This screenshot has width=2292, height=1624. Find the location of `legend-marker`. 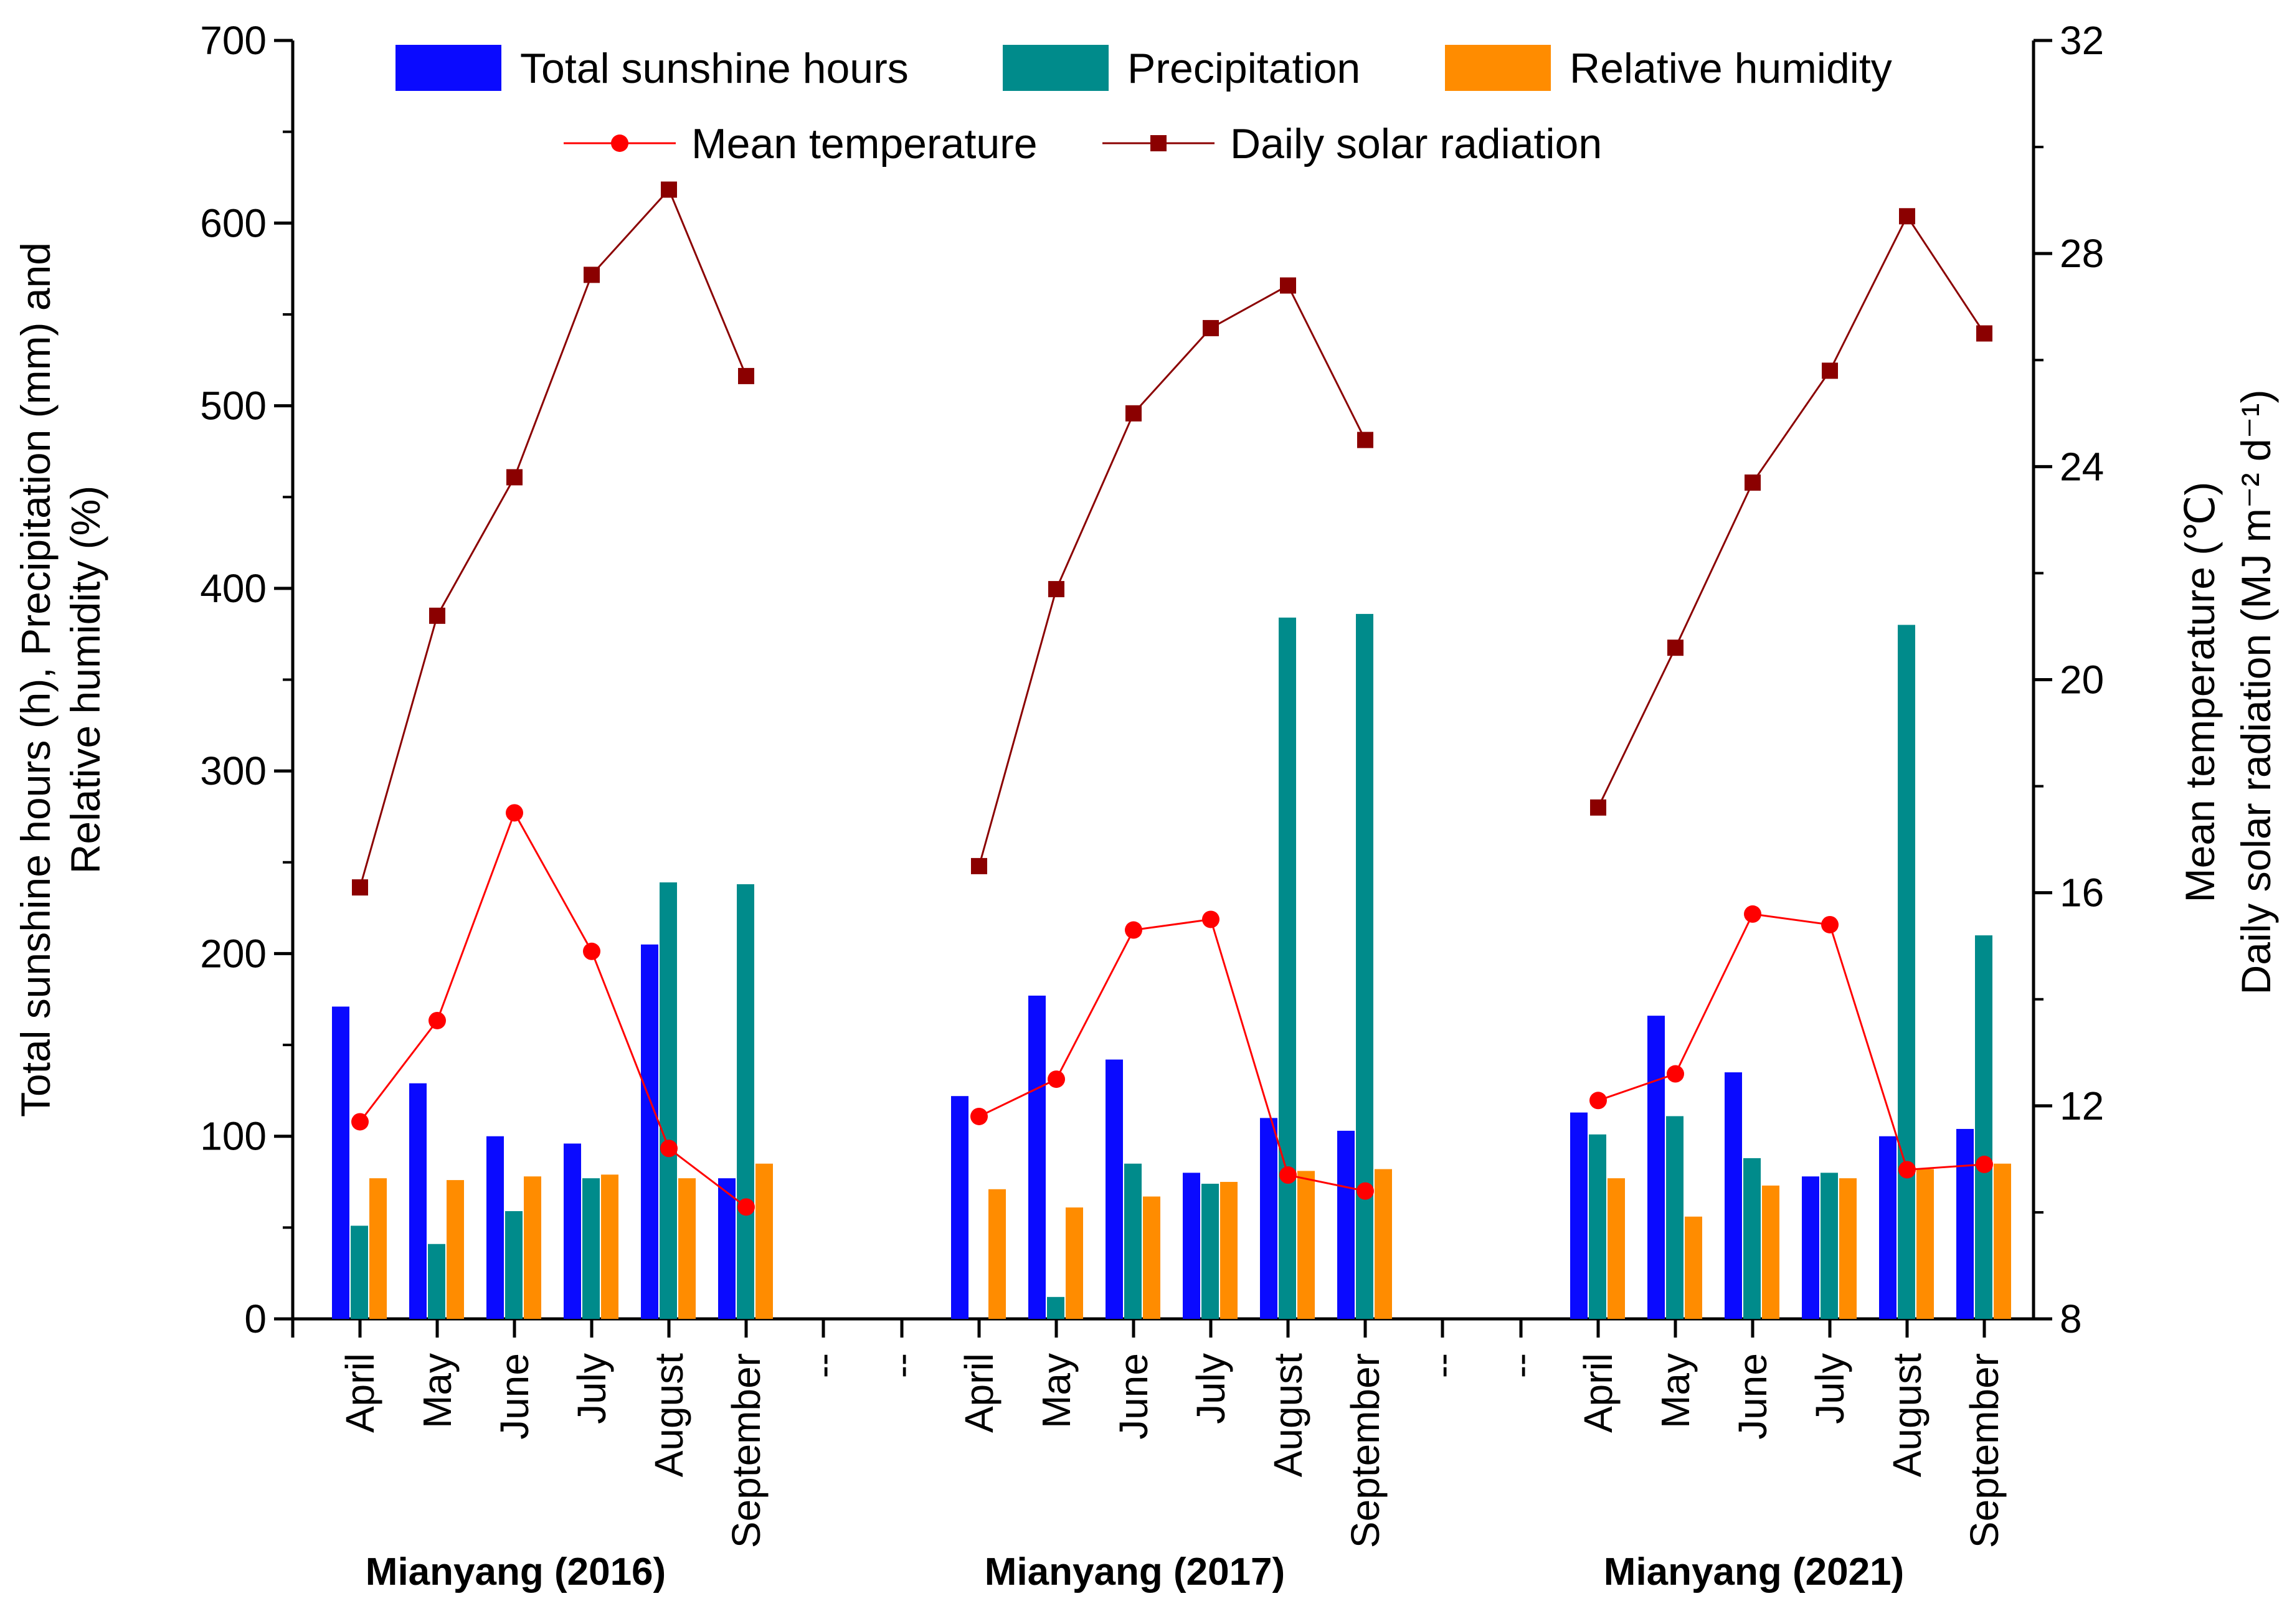

legend-marker is located at coordinates (1158, 143).